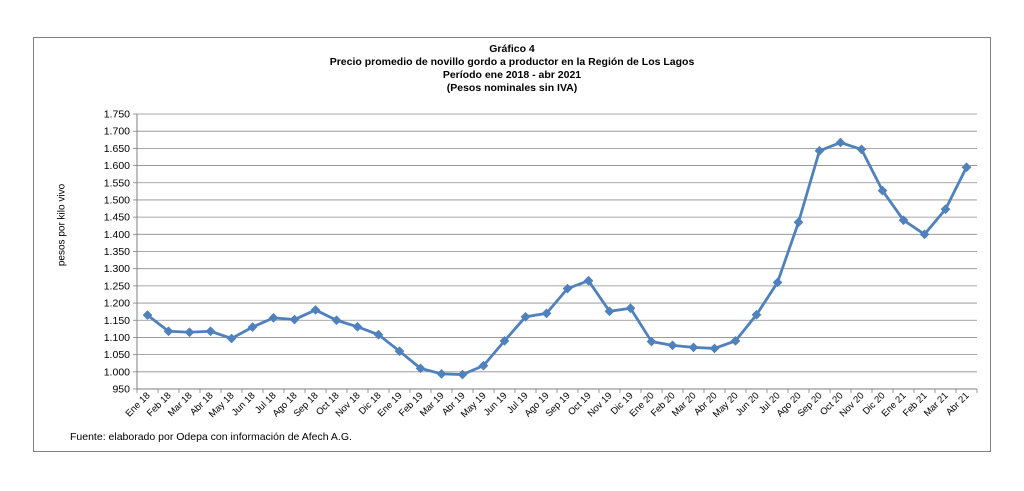 The height and width of the screenshot is (491, 1024). Describe the element at coordinates (117, 235) in the screenshot. I see `y-tick-label: 1.400` at that location.